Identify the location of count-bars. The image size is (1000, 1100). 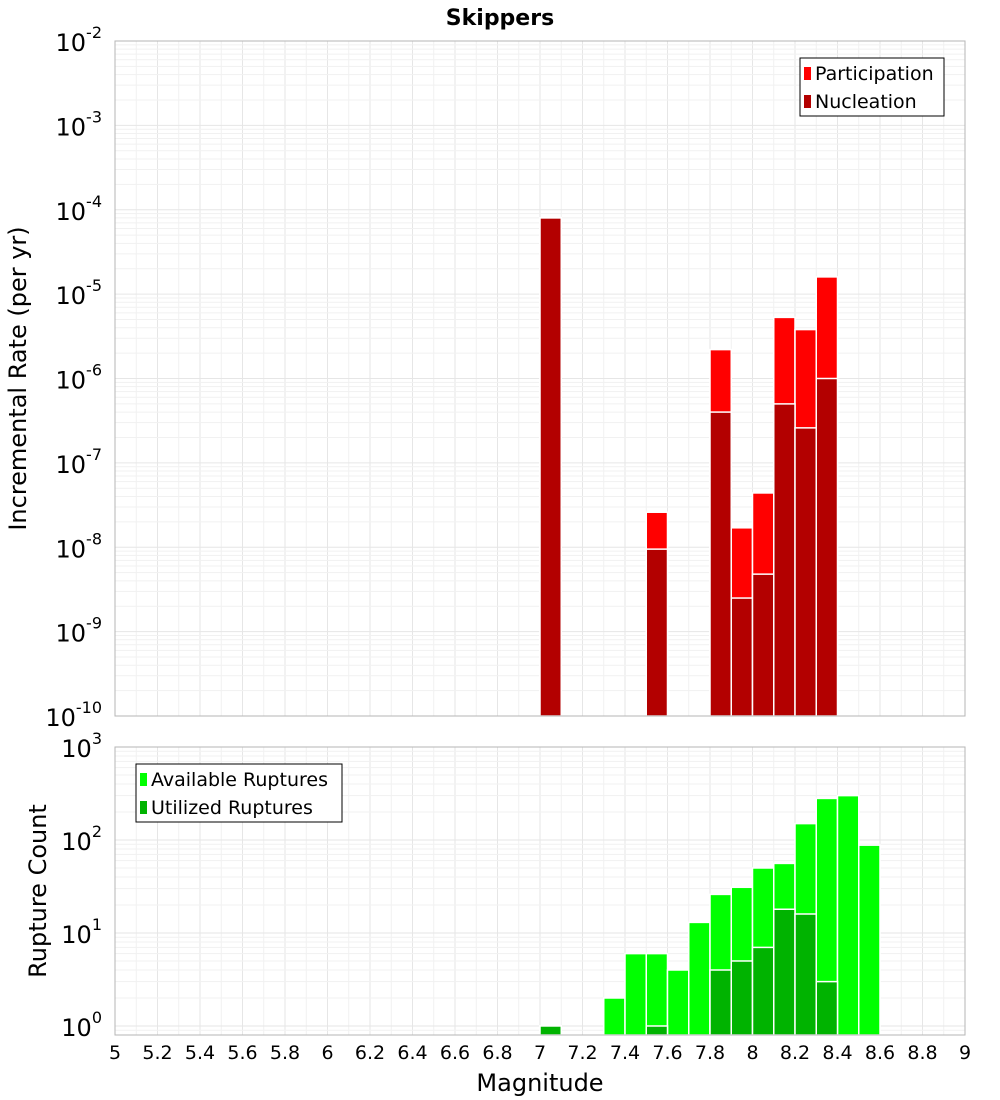
(710, 915).